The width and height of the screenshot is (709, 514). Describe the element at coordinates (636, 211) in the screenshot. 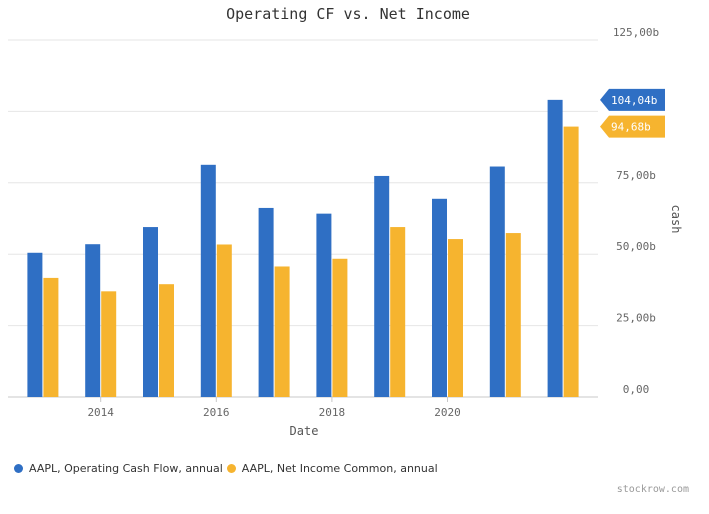

I see `y-axis-ticks: 0,00 25,00b 50,00b 75,00b 125,00b` at that location.